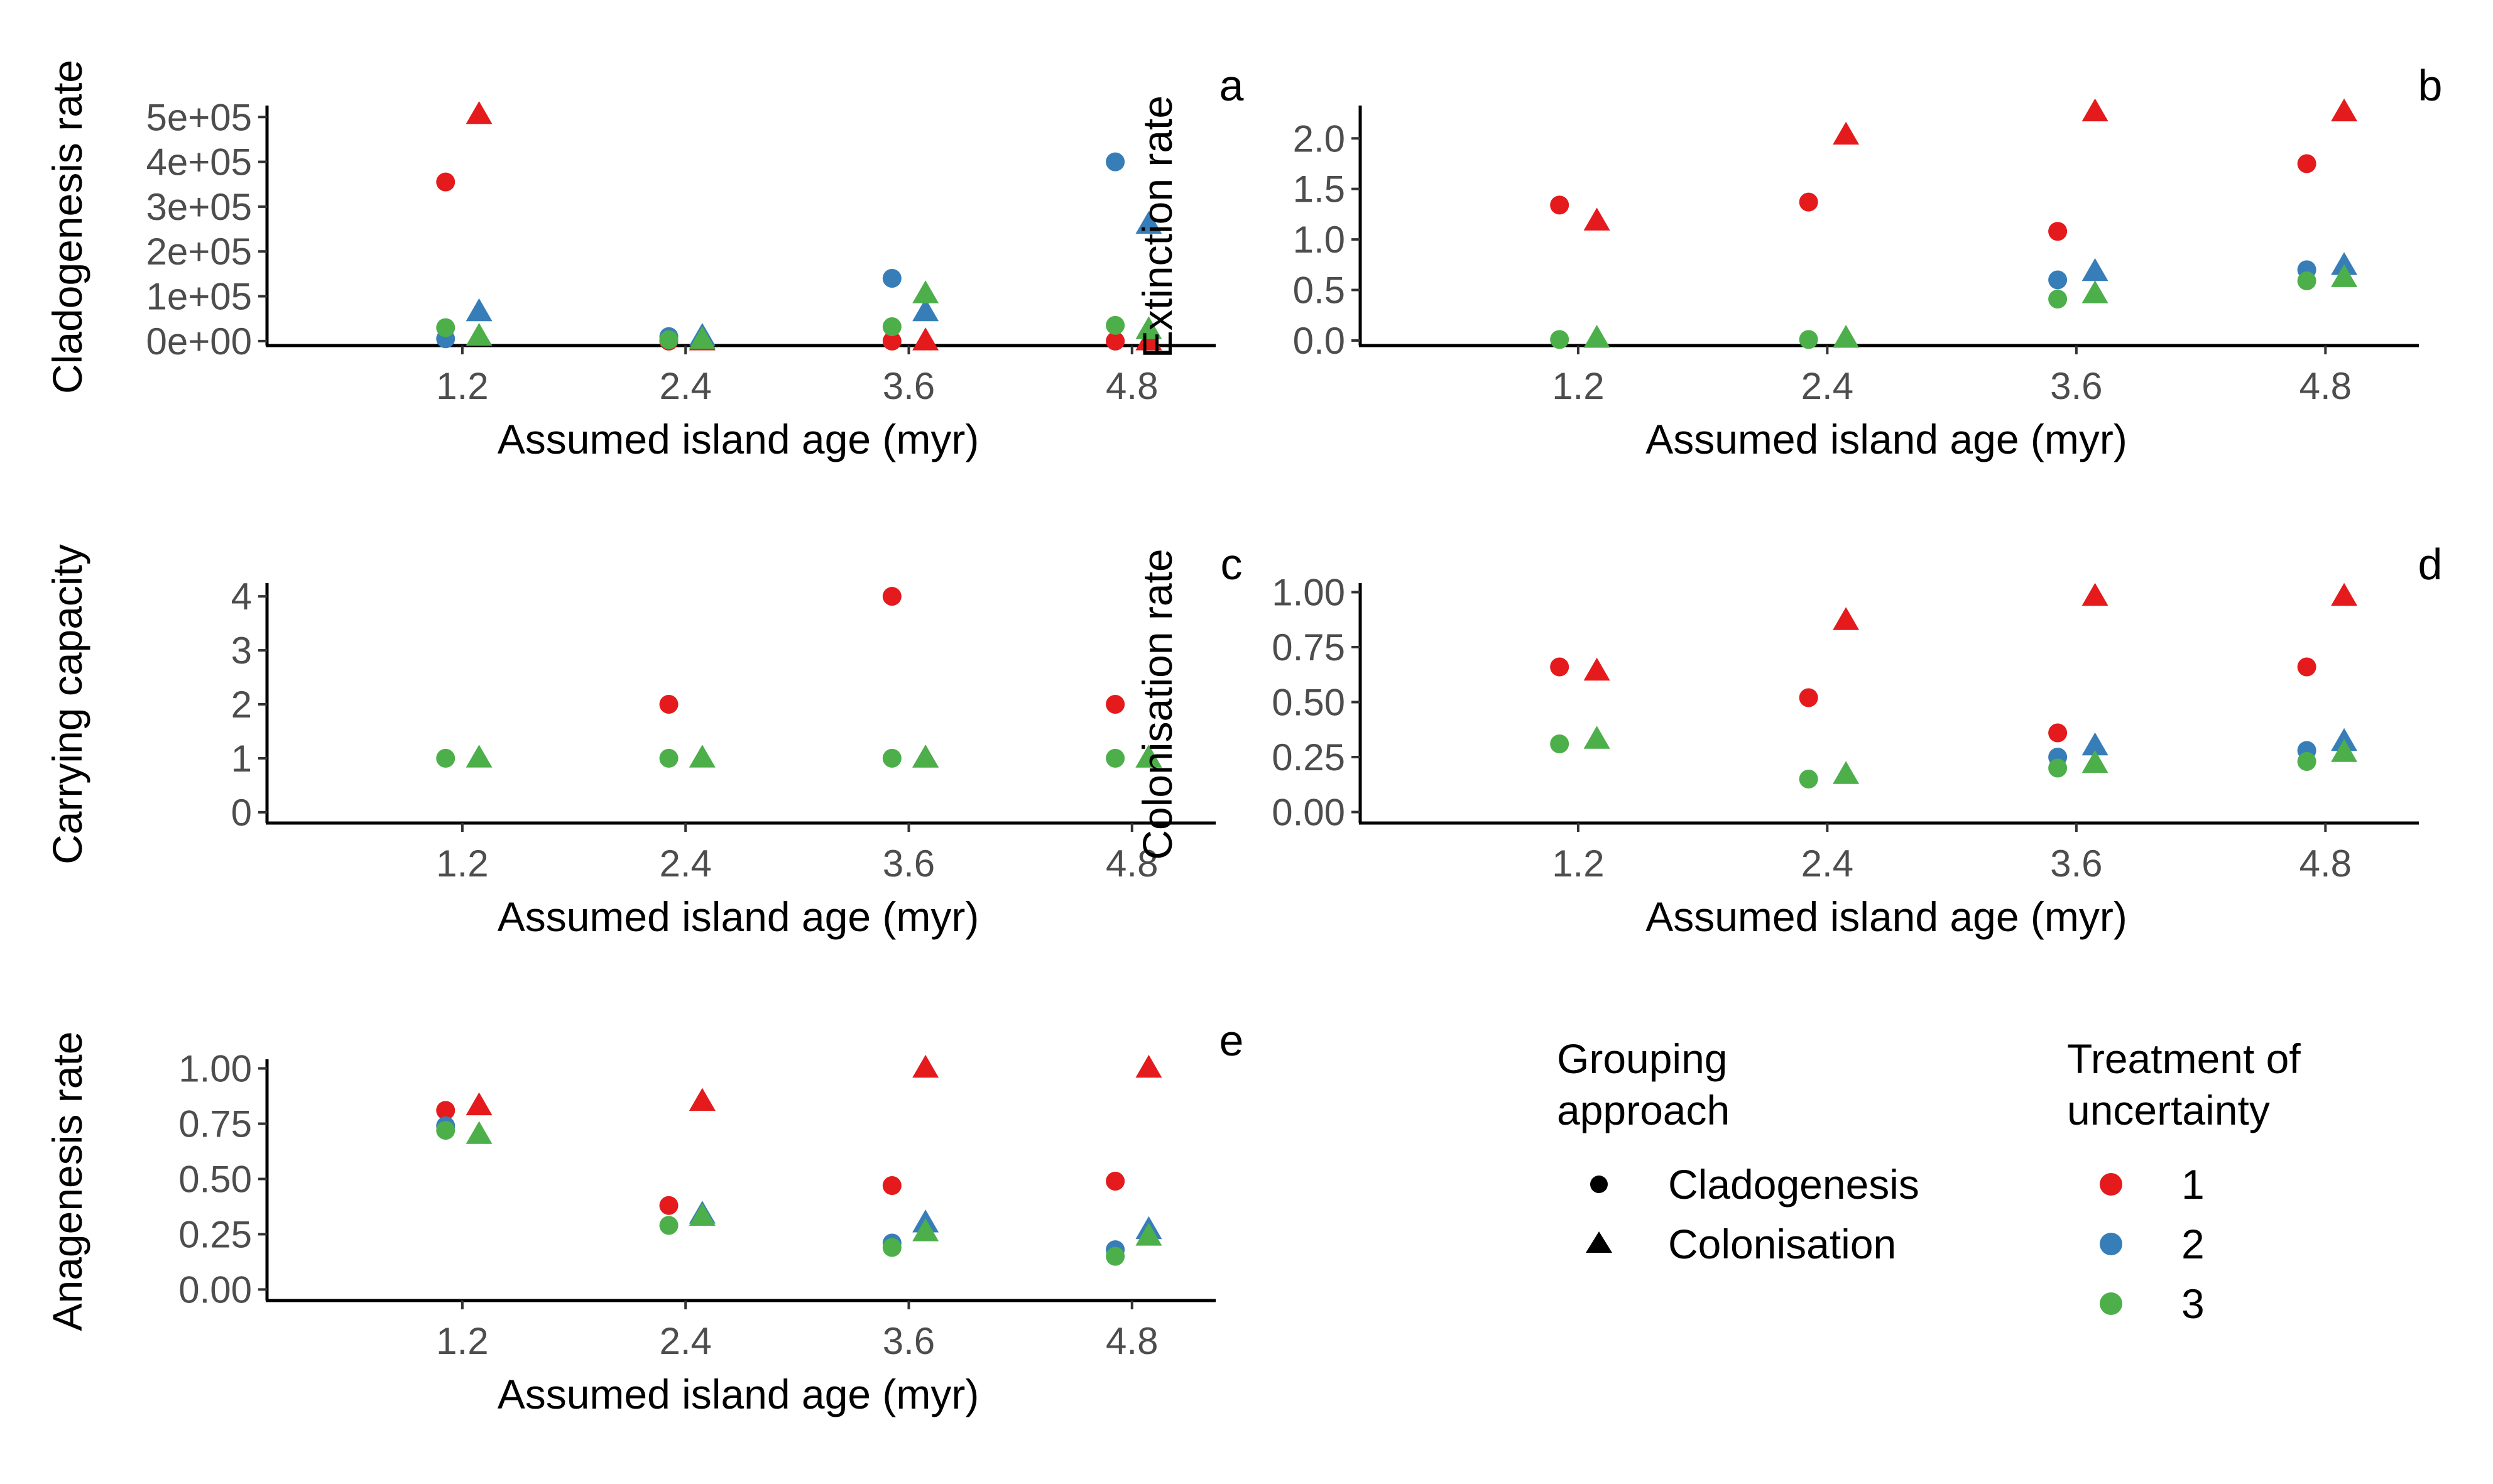  Describe the element at coordinates (215, 1179) in the screenshot. I see `y-tick-label: 0.50` at that location.